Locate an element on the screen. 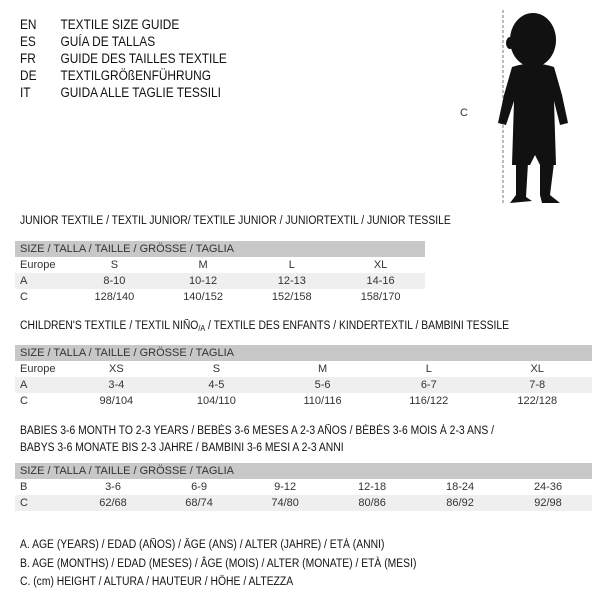 The image size is (600, 600). lang-en: EN TEXTILE SIZE GUIDE is located at coordinates (100, 24).